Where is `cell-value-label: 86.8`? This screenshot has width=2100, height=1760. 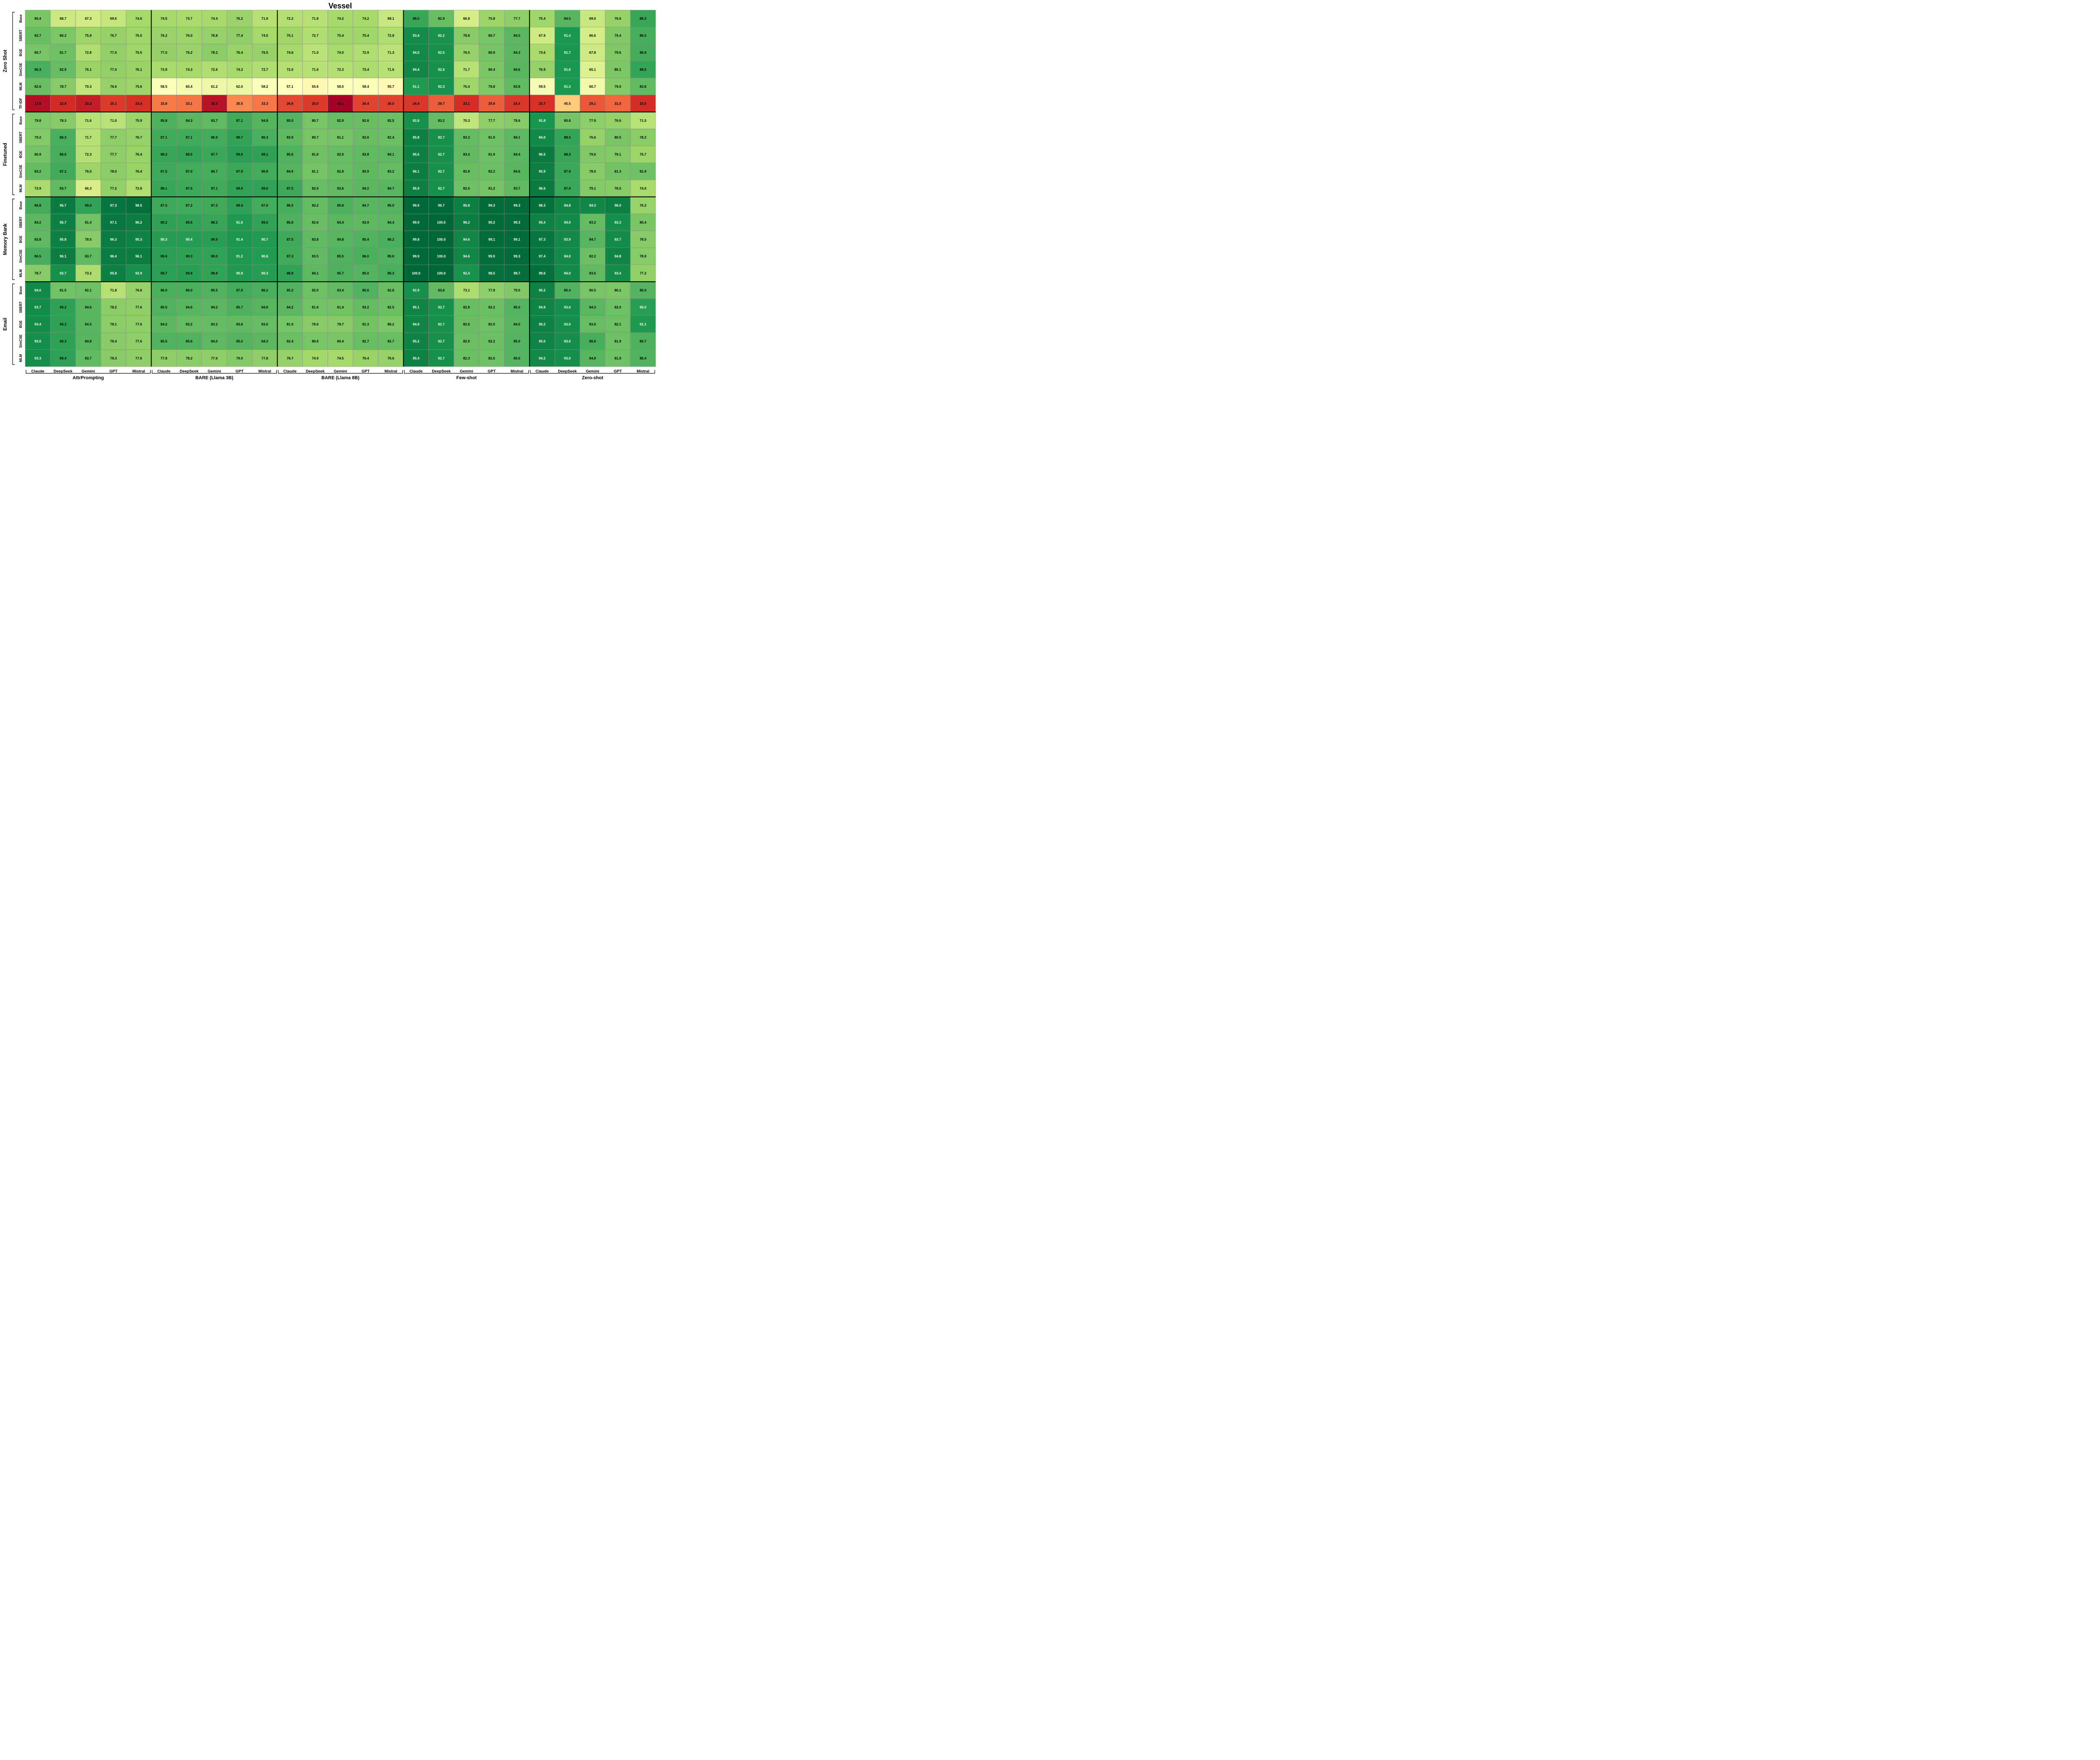 cell-value-label: 86.8 is located at coordinates (37, 205).